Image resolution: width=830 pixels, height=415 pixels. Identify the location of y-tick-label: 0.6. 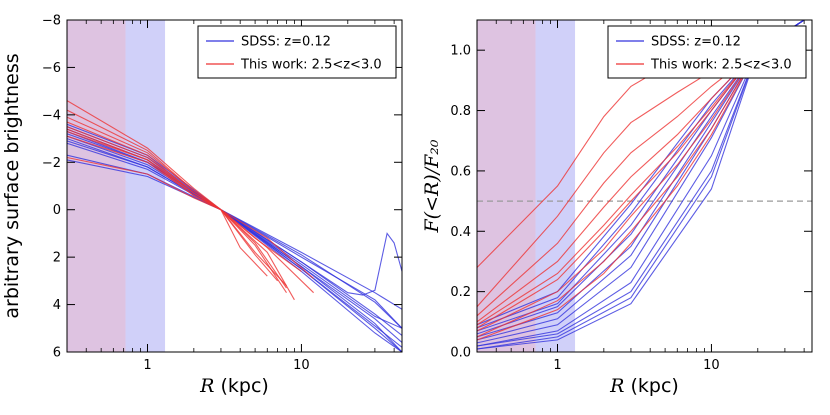
(460, 171).